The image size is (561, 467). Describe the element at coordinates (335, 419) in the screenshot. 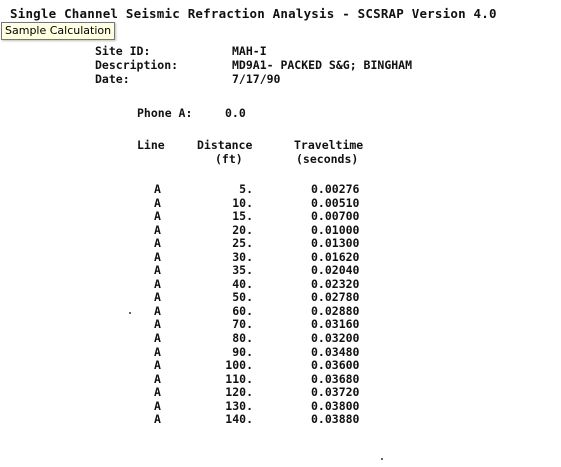

I see `traveltime-cell: 0.03880` at that location.